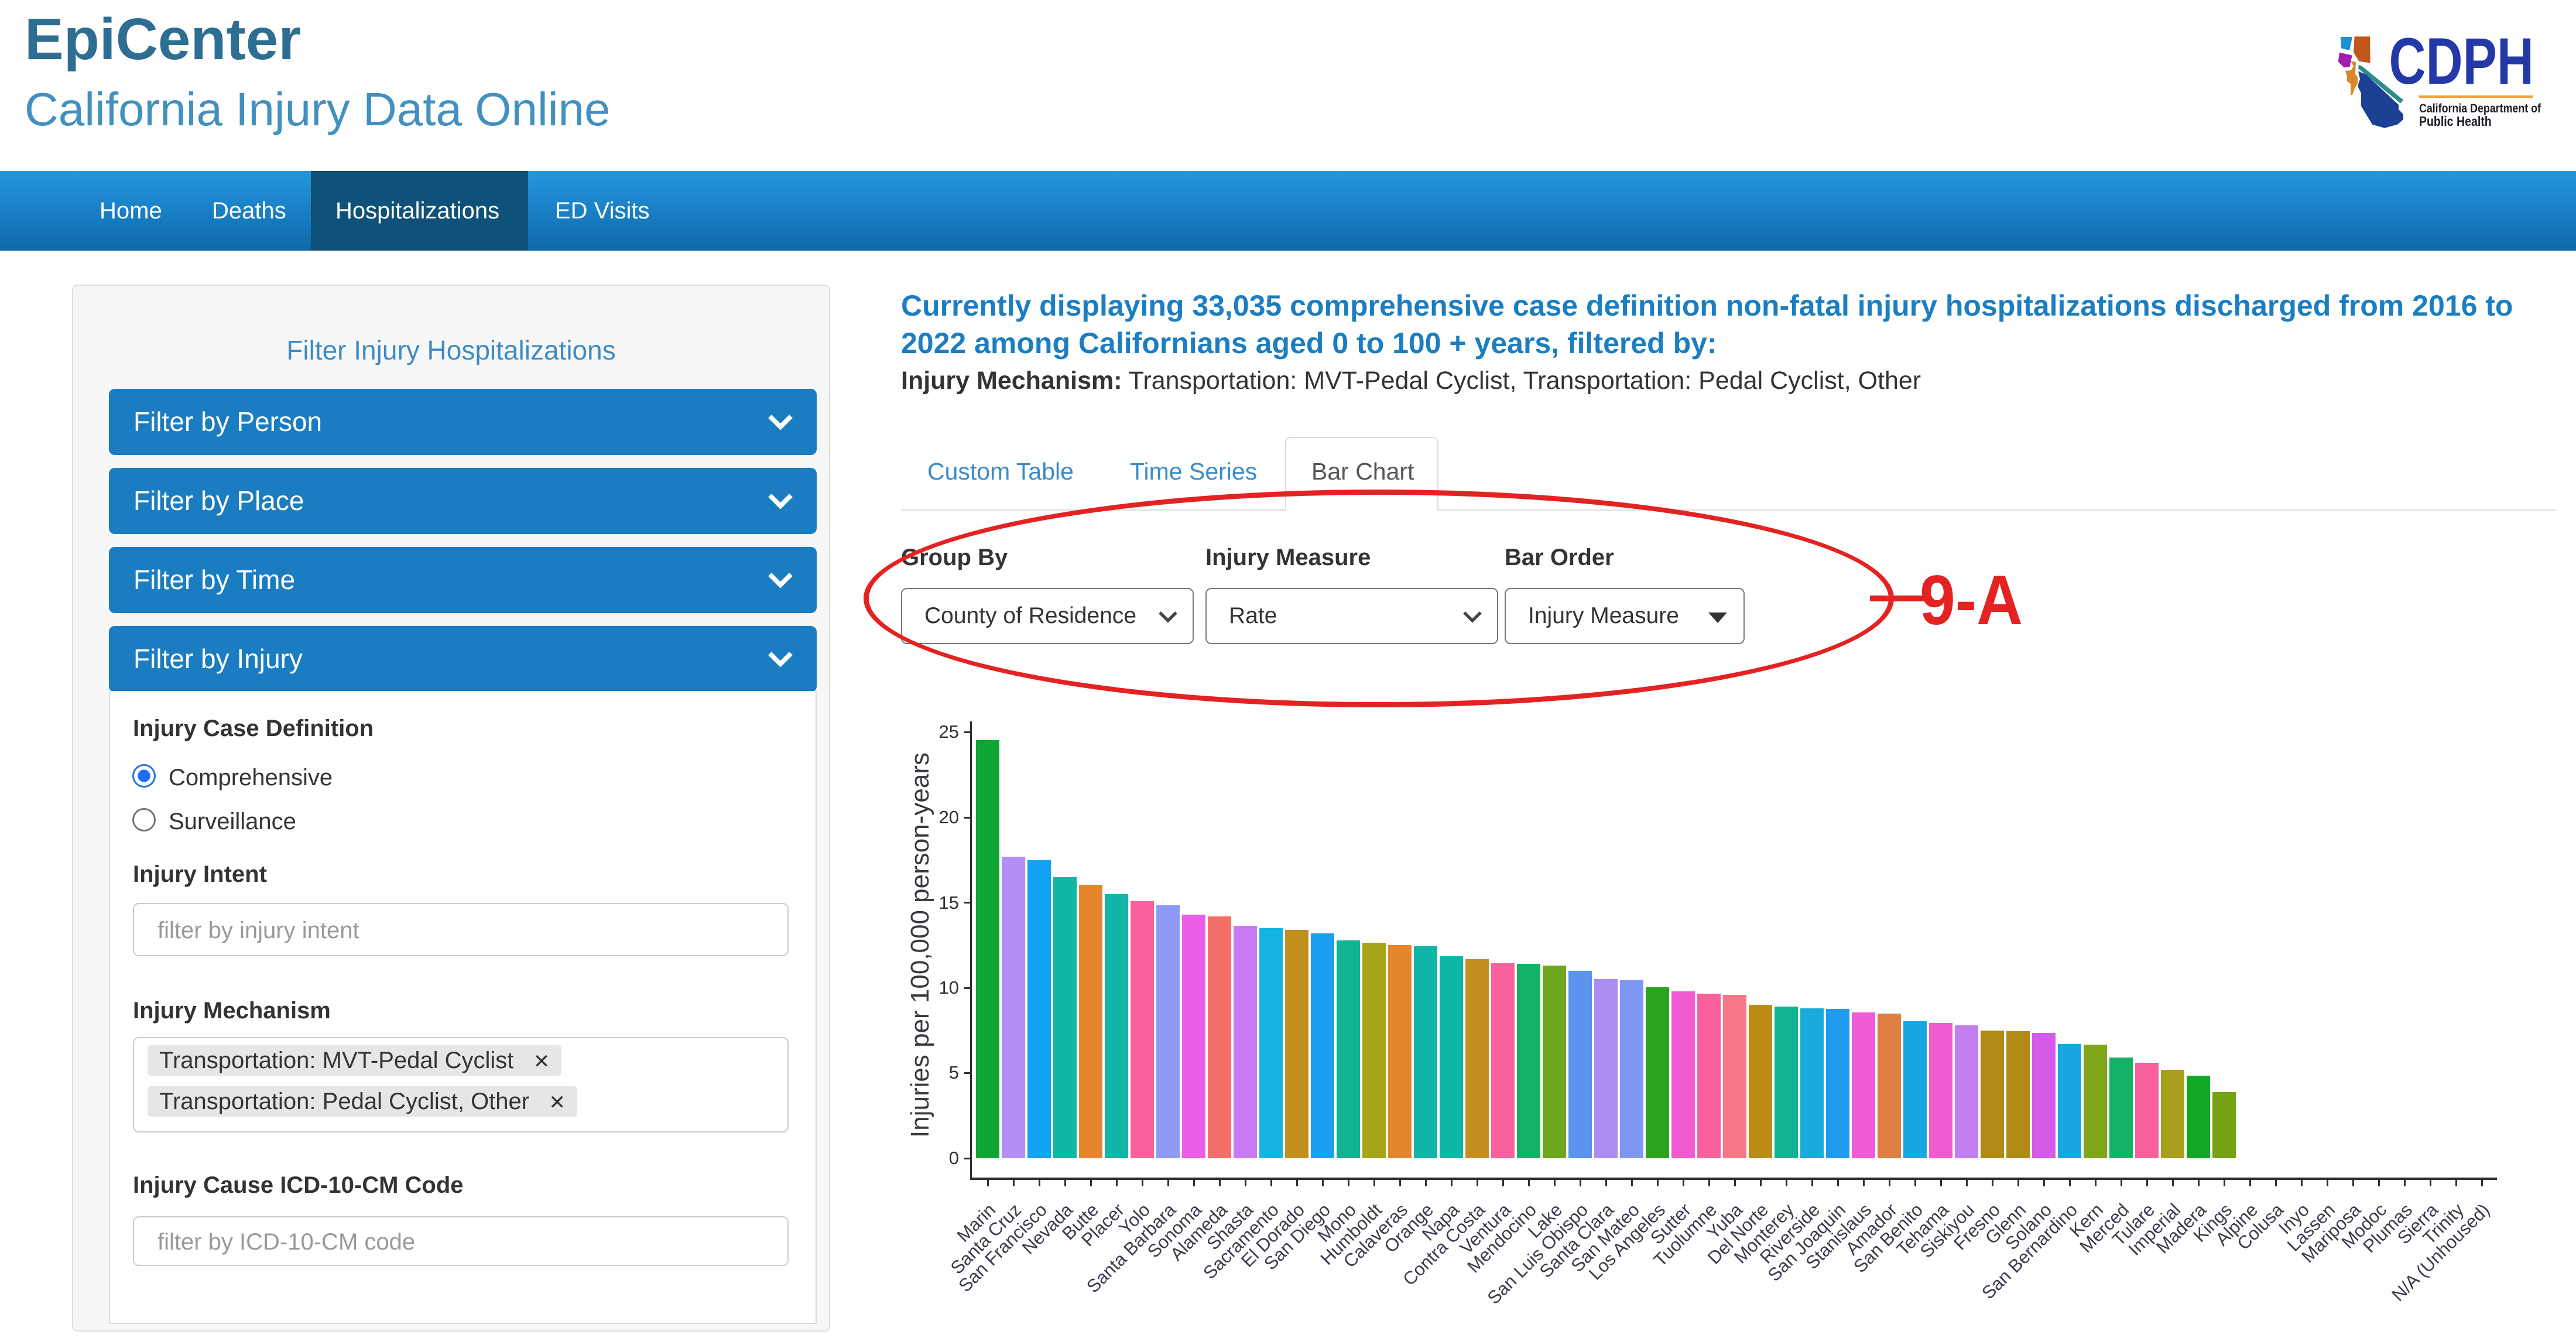 This screenshot has height=1338, width=2576. What do you see at coordinates (2461, 65) in the screenshot?
I see `svg-text: CDPH` at bounding box center [2461, 65].